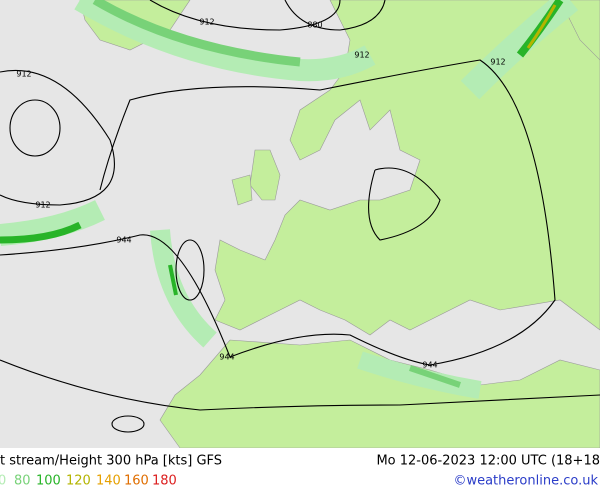 The height and width of the screenshot is (490, 600). What do you see at coordinates (314, 25) in the screenshot?
I see `contour-label: 880` at bounding box center [314, 25].